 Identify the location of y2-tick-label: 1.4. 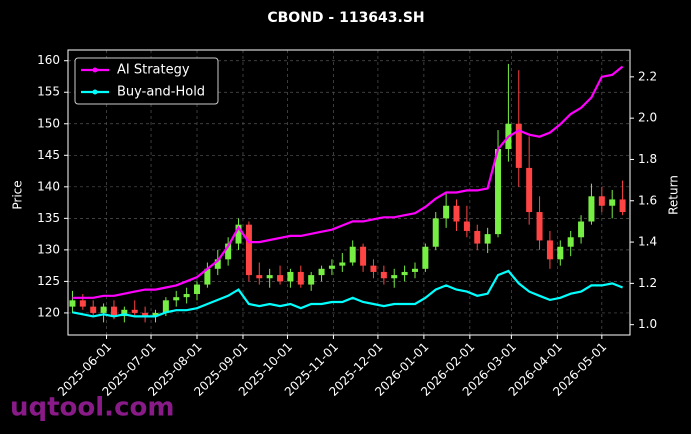
(647, 242).